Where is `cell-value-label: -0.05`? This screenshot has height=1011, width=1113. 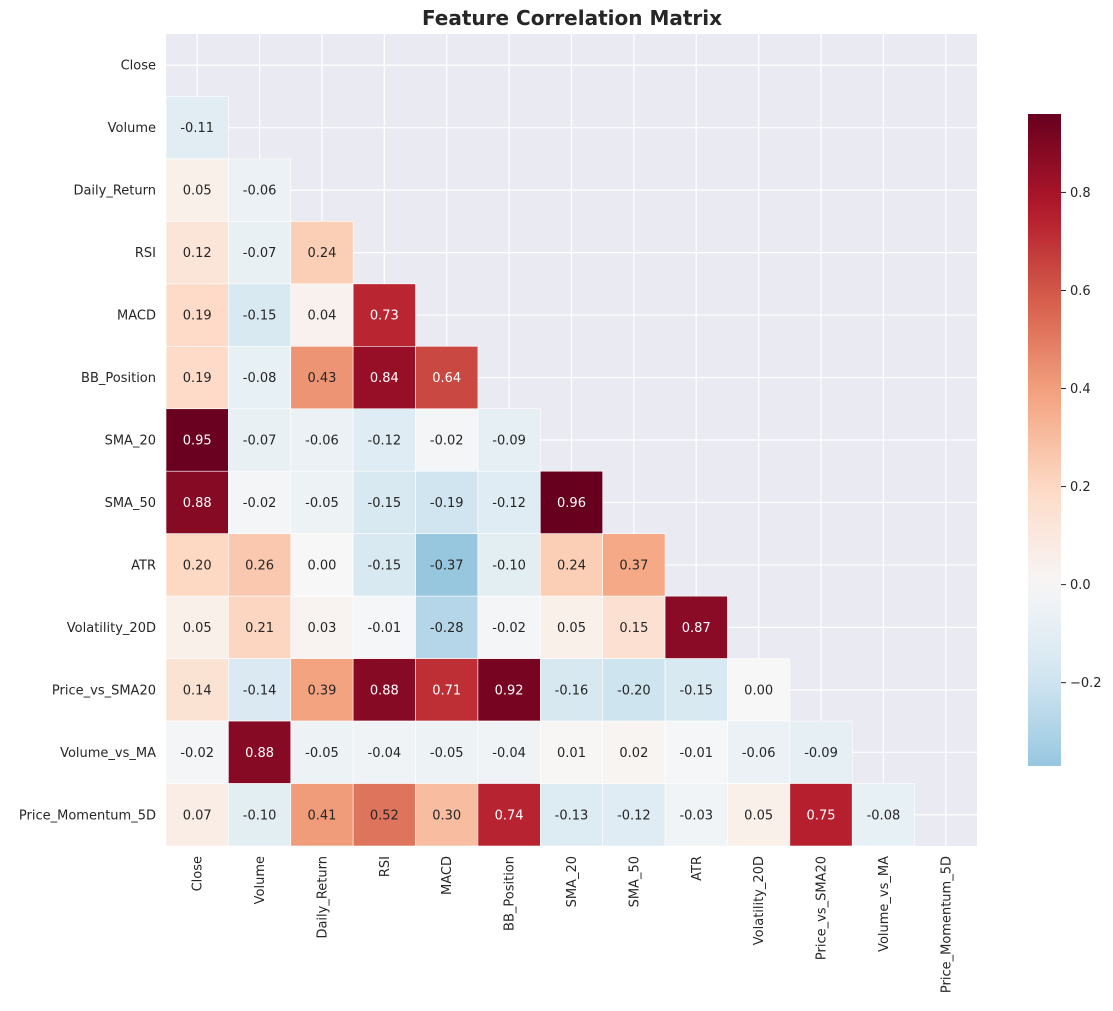
cell-value-label: -0.05 is located at coordinates (322, 753).